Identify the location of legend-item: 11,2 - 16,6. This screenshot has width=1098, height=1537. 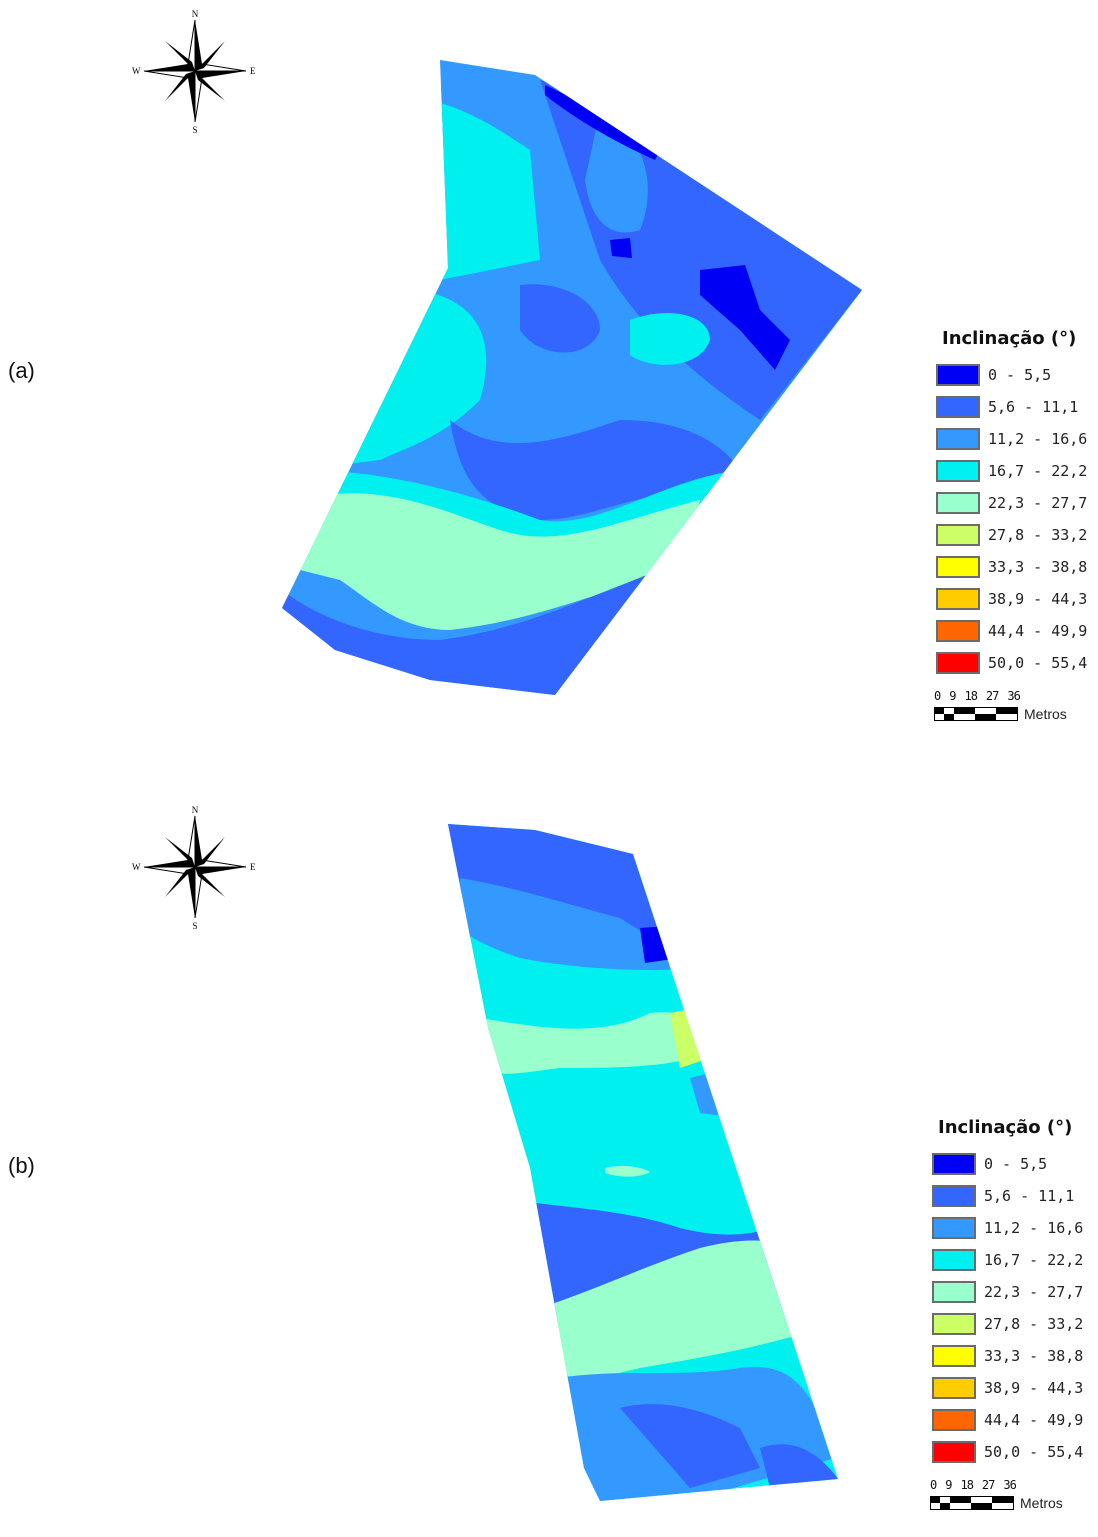
(1014, 439).